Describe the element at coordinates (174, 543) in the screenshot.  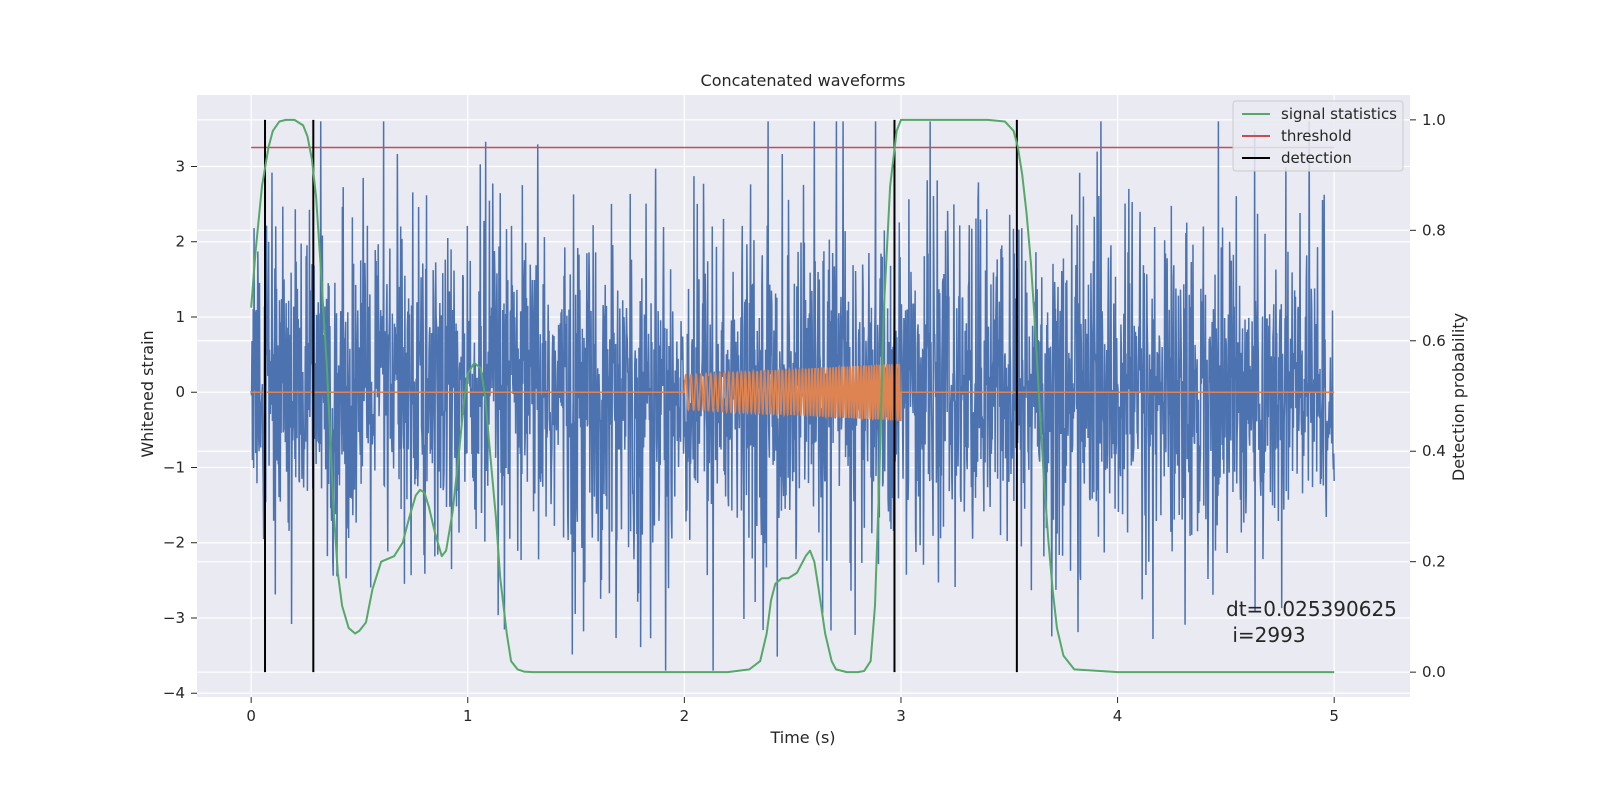
I see `y-tick-label: −2` at that location.